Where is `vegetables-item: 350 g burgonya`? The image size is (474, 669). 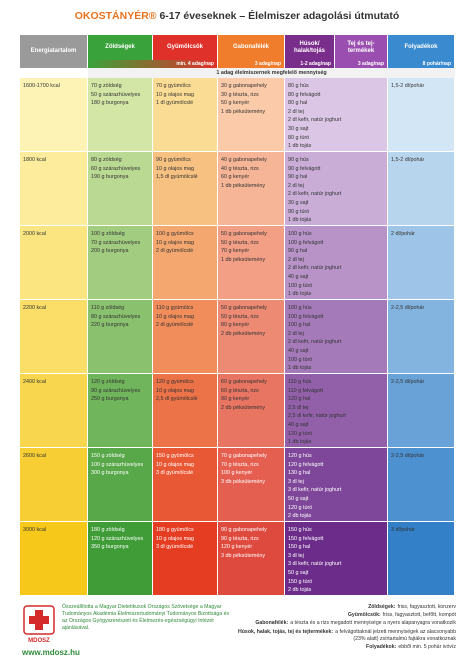
vegetables-item: 350 g burgonya is located at coordinates (110, 547).